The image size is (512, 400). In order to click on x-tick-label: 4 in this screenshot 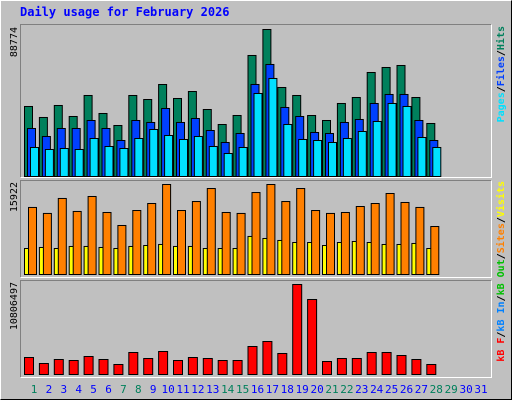, I will do `click(78, 389)`.